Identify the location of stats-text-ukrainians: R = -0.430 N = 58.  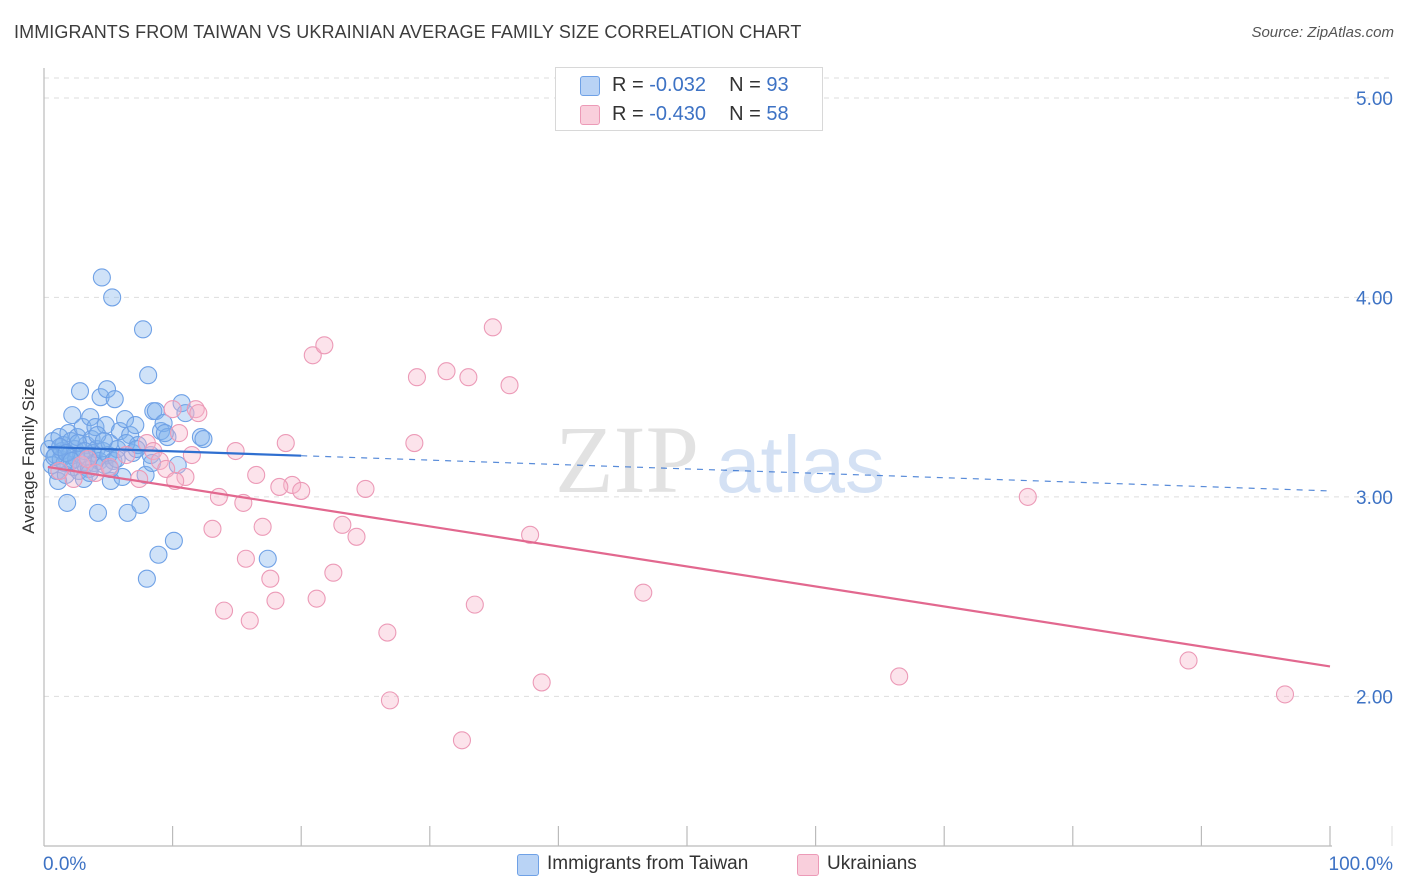
(700, 114).